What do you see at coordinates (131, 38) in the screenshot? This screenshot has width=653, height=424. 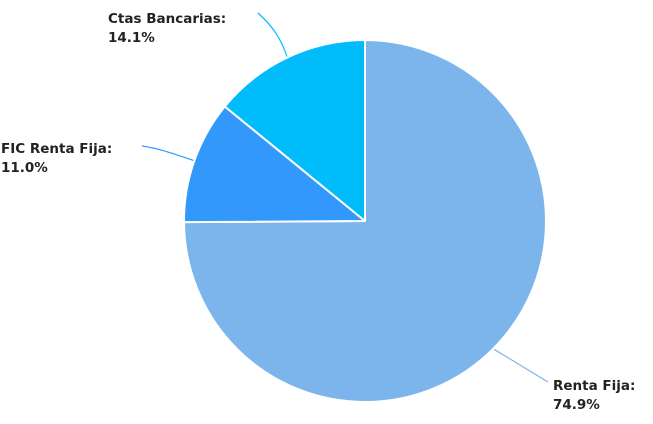 I see `data-label-value-ctas-bancarias: 14.1%` at bounding box center [131, 38].